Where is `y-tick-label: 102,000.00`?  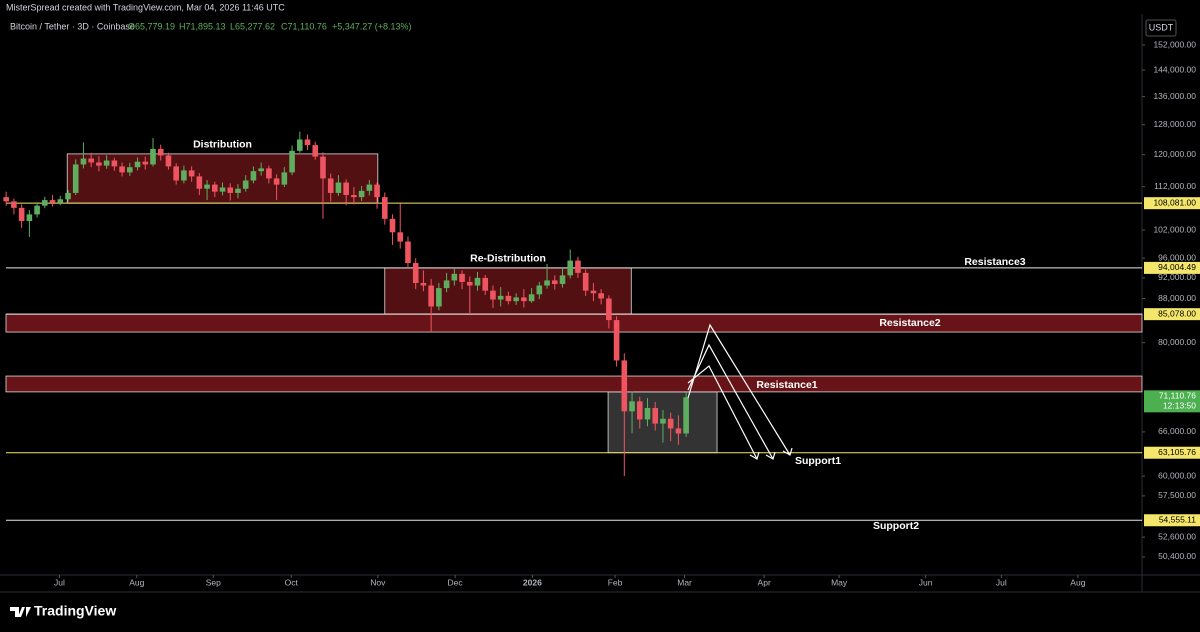 y-tick-label: 102,000.00 is located at coordinates (1174, 229).